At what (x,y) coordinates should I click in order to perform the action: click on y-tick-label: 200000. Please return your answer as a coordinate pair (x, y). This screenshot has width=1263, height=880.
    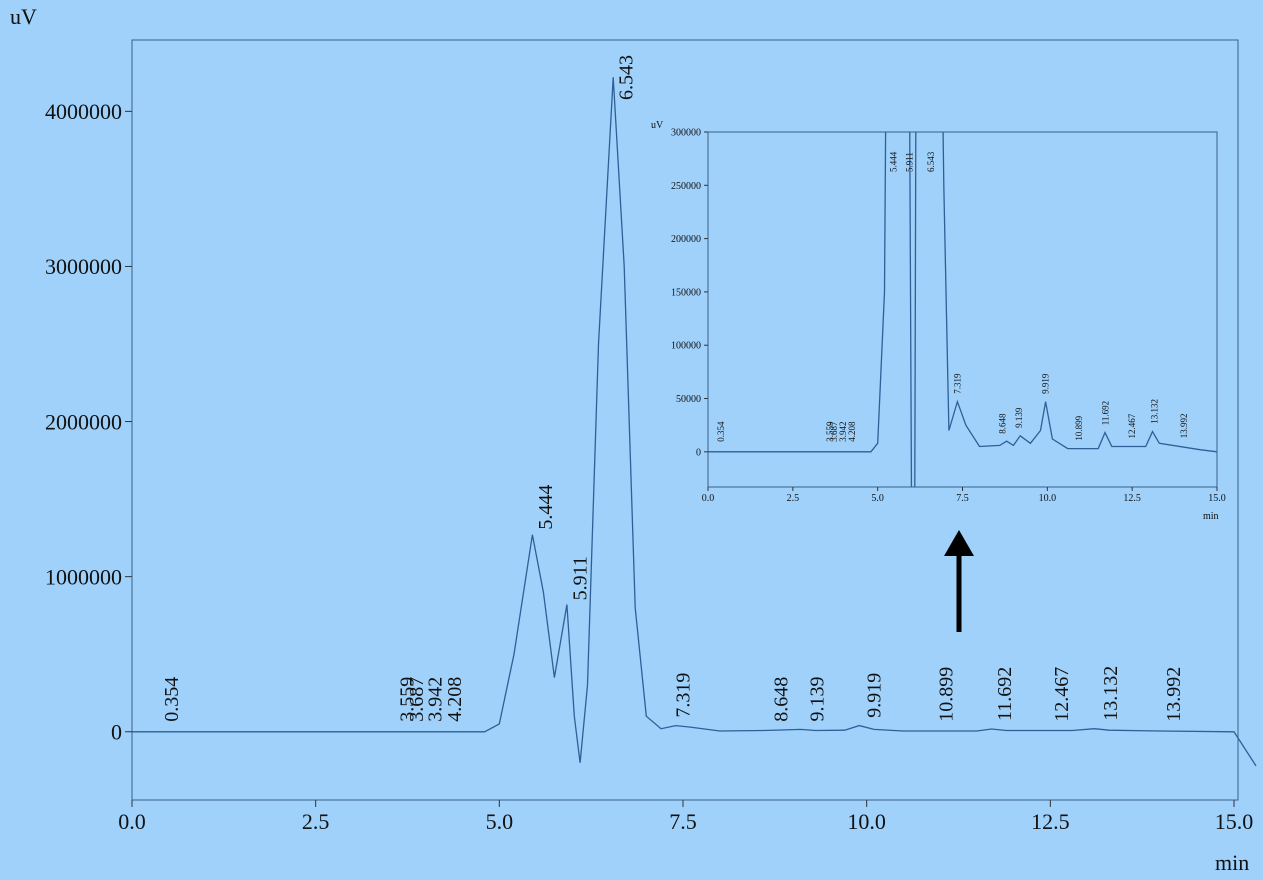
    Looking at the image, I should click on (686, 239).